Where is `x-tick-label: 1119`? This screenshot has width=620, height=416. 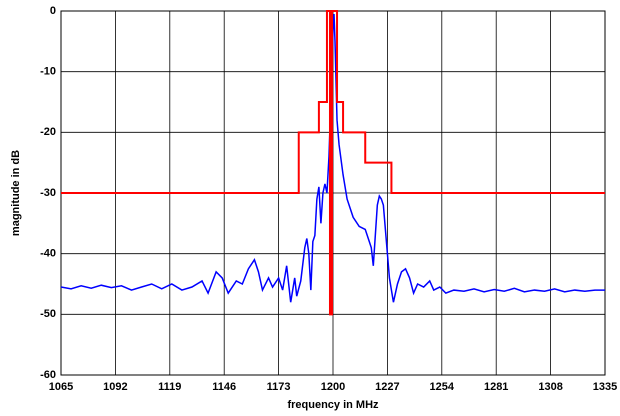
x-tick-label: 1119 is located at coordinates (169, 387).